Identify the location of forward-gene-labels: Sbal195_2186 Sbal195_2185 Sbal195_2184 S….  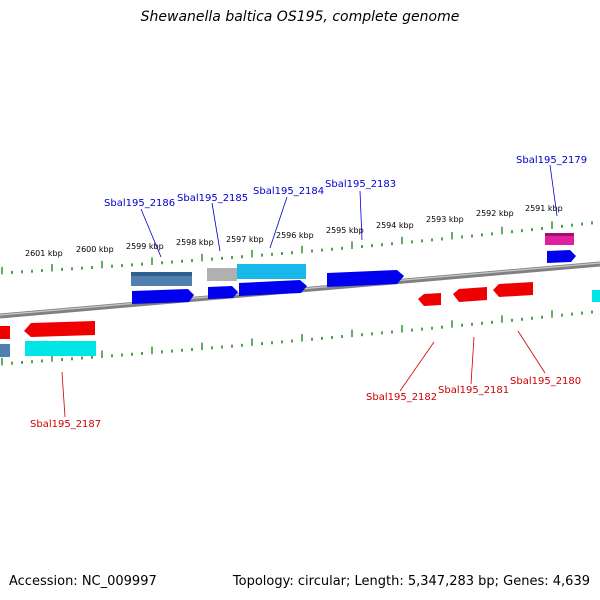
(345, 182).